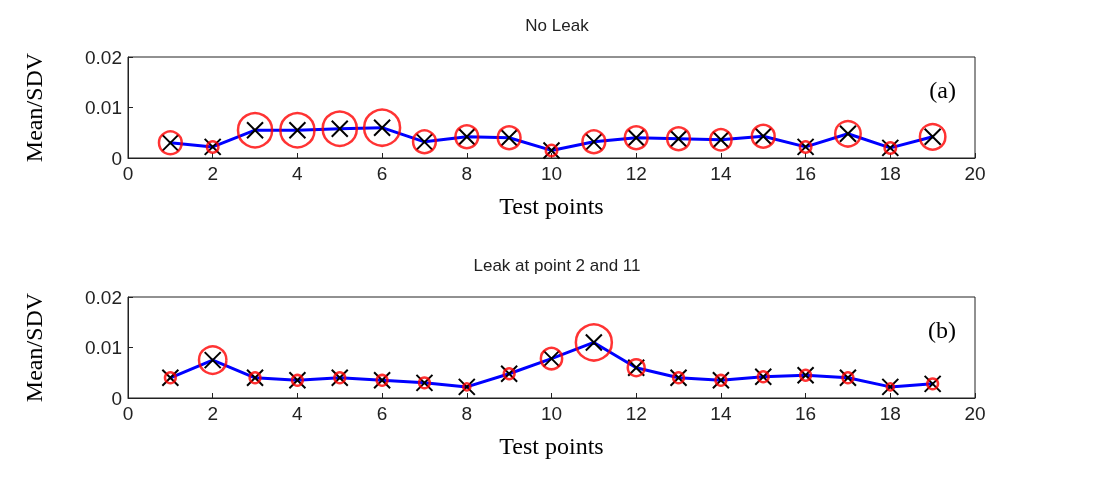 The image size is (1101, 481). What do you see at coordinates (942, 330) in the screenshot?
I see `annotation: (b)` at bounding box center [942, 330].